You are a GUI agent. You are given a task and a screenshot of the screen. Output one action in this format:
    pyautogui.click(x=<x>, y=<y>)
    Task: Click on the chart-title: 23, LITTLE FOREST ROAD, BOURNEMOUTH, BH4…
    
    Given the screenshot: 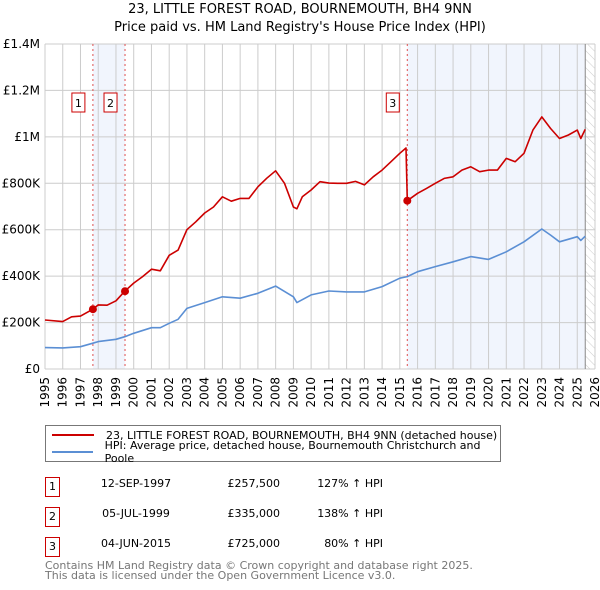 What is the action you would take?
    pyautogui.click(x=300, y=9)
    